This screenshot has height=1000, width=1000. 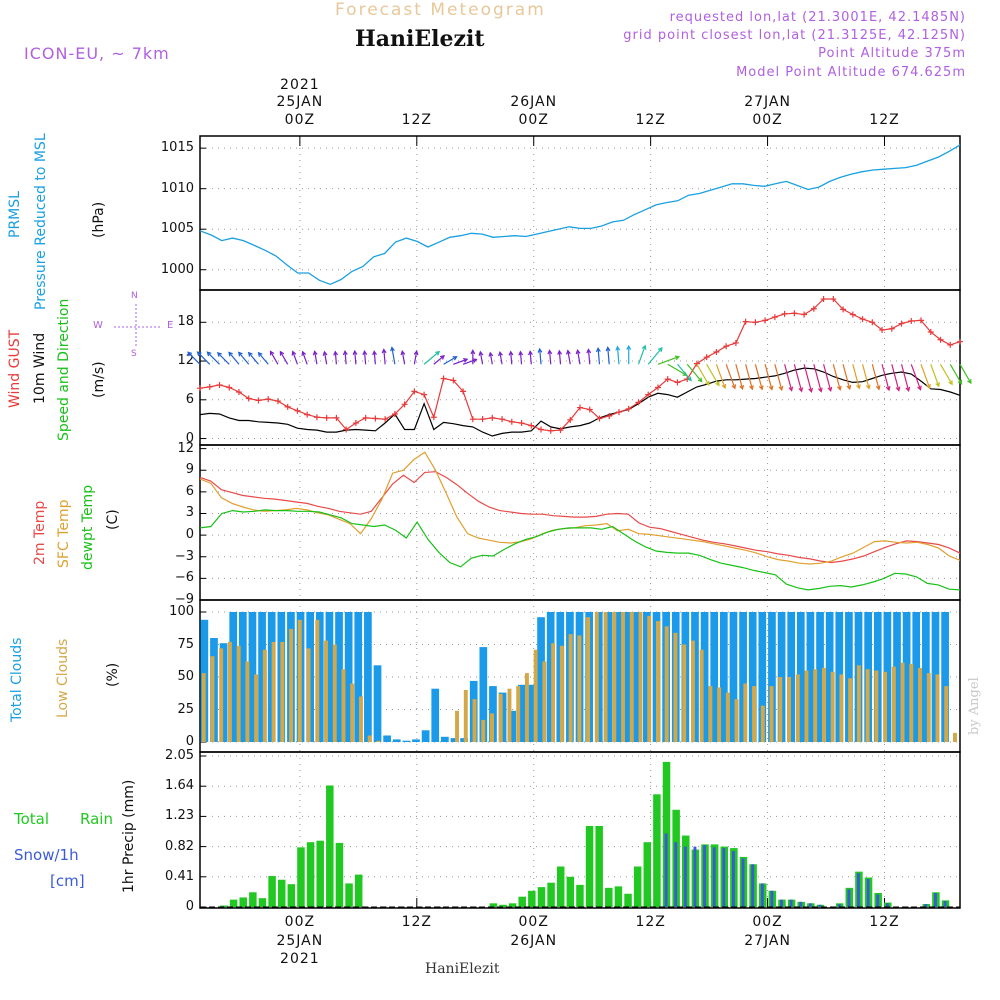 I want to click on pressure-frame, so click(x=580, y=213).